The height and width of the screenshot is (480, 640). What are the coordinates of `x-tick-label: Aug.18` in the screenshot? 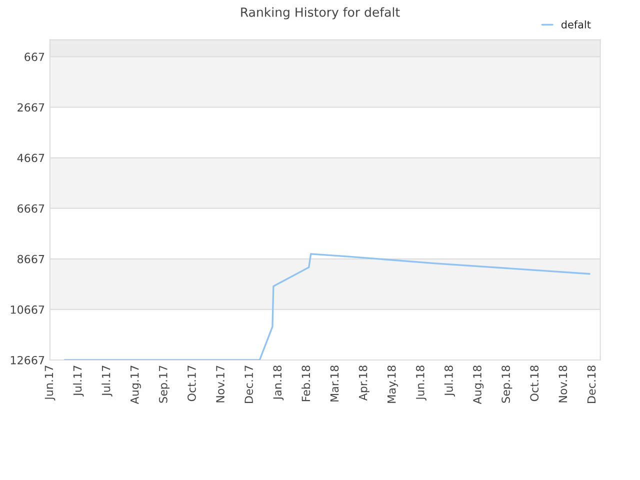 It's located at (478, 385).